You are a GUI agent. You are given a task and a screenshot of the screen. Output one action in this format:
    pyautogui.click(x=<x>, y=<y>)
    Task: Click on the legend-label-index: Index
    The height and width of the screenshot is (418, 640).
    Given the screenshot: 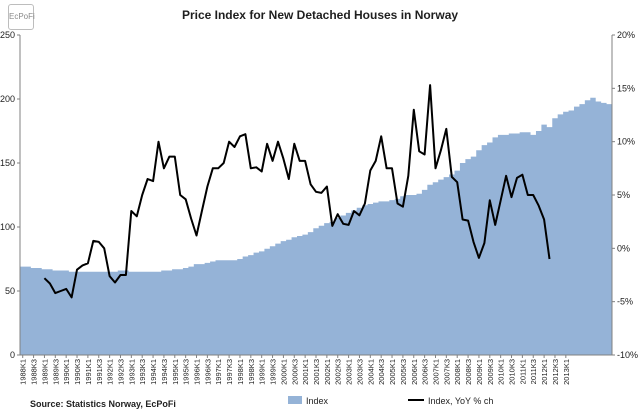 What is the action you would take?
    pyautogui.click(x=317, y=401)
    